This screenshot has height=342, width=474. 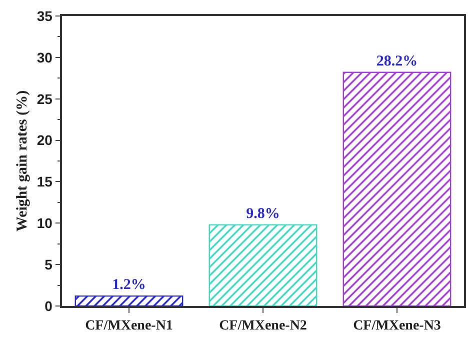 What do you see at coordinates (22, 161) in the screenshot?
I see `y-axis-title: Weight gain rates (%)` at bounding box center [22, 161].